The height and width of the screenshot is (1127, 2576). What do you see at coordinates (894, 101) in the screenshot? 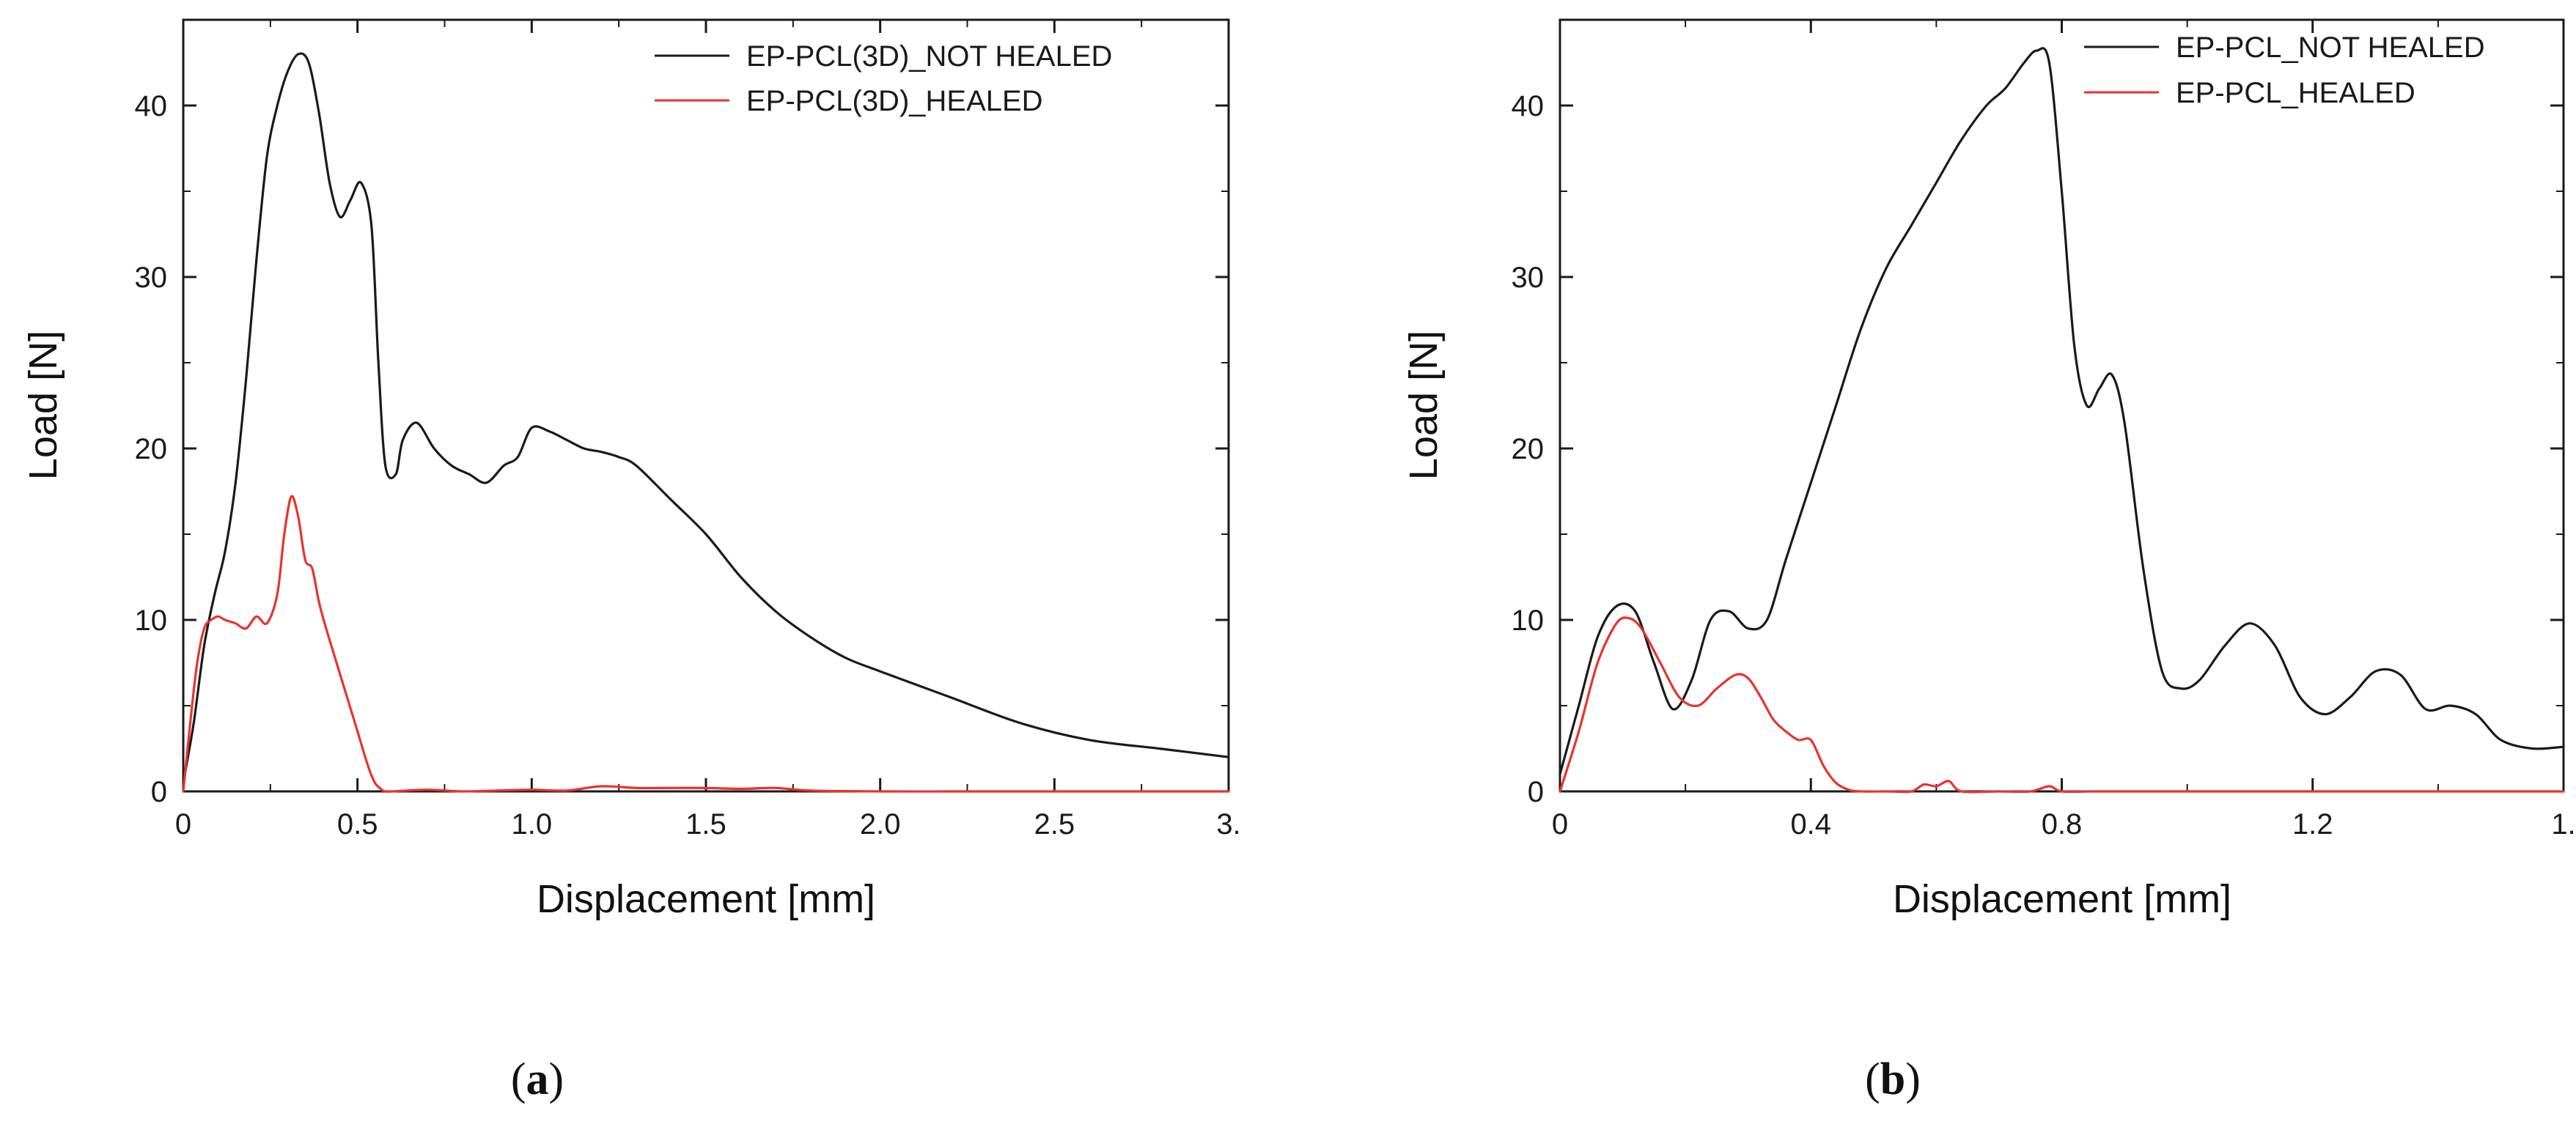
I see `legend-label-healed: EP-PCL(3D)_HEALED` at bounding box center [894, 101].